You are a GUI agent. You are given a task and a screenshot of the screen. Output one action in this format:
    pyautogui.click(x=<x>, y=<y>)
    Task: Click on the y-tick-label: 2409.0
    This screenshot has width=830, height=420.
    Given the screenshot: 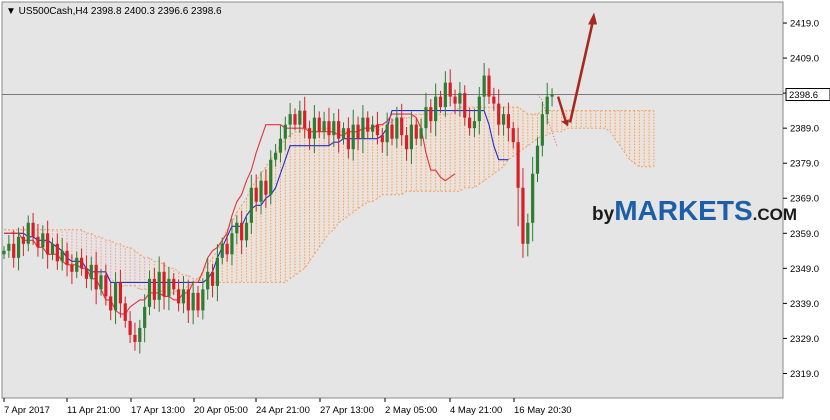 What is the action you would take?
    pyautogui.click(x=804, y=59)
    